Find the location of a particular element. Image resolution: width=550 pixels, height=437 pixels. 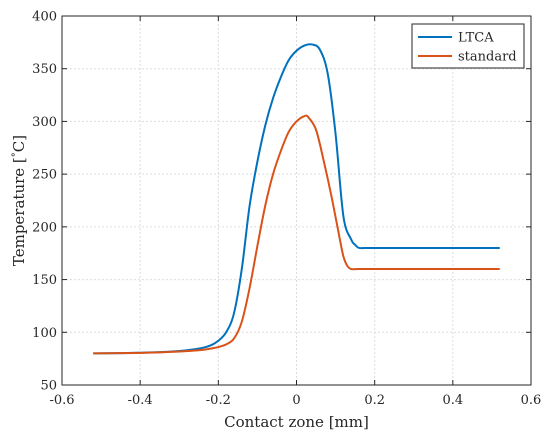

x-tick-label: -0.2 is located at coordinates (218, 400).